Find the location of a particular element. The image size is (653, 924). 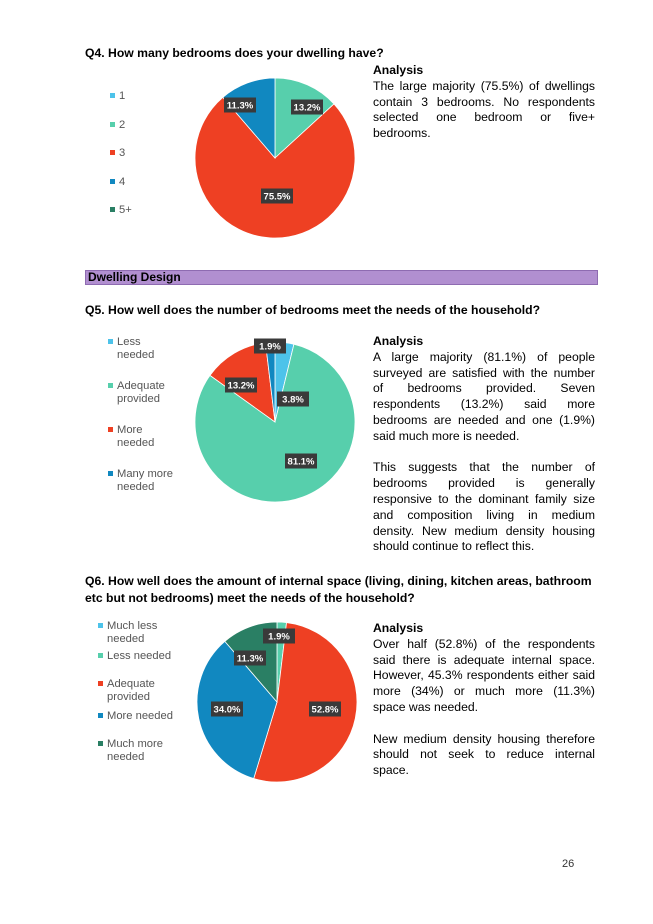

legend-label: 5+ is located at coordinates (125, 210).